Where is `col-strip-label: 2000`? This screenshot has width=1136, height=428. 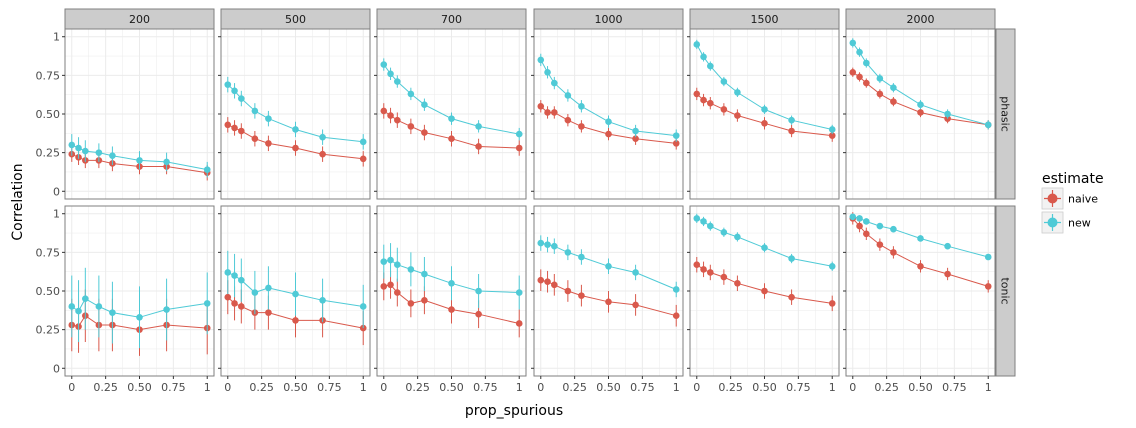 col-strip-label: 2000 is located at coordinates (921, 19).